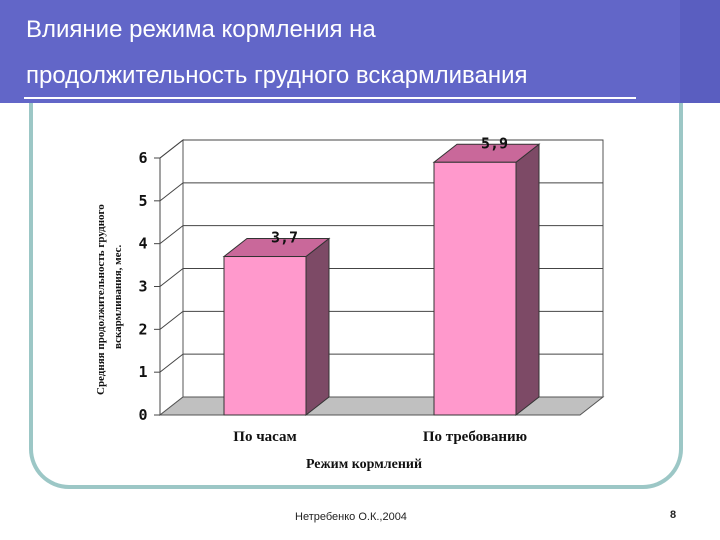 Image resolution: width=720 pixels, height=540 pixels. Describe the element at coordinates (142, 329) in the screenshot. I see `y-tick-label: 2` at that location.